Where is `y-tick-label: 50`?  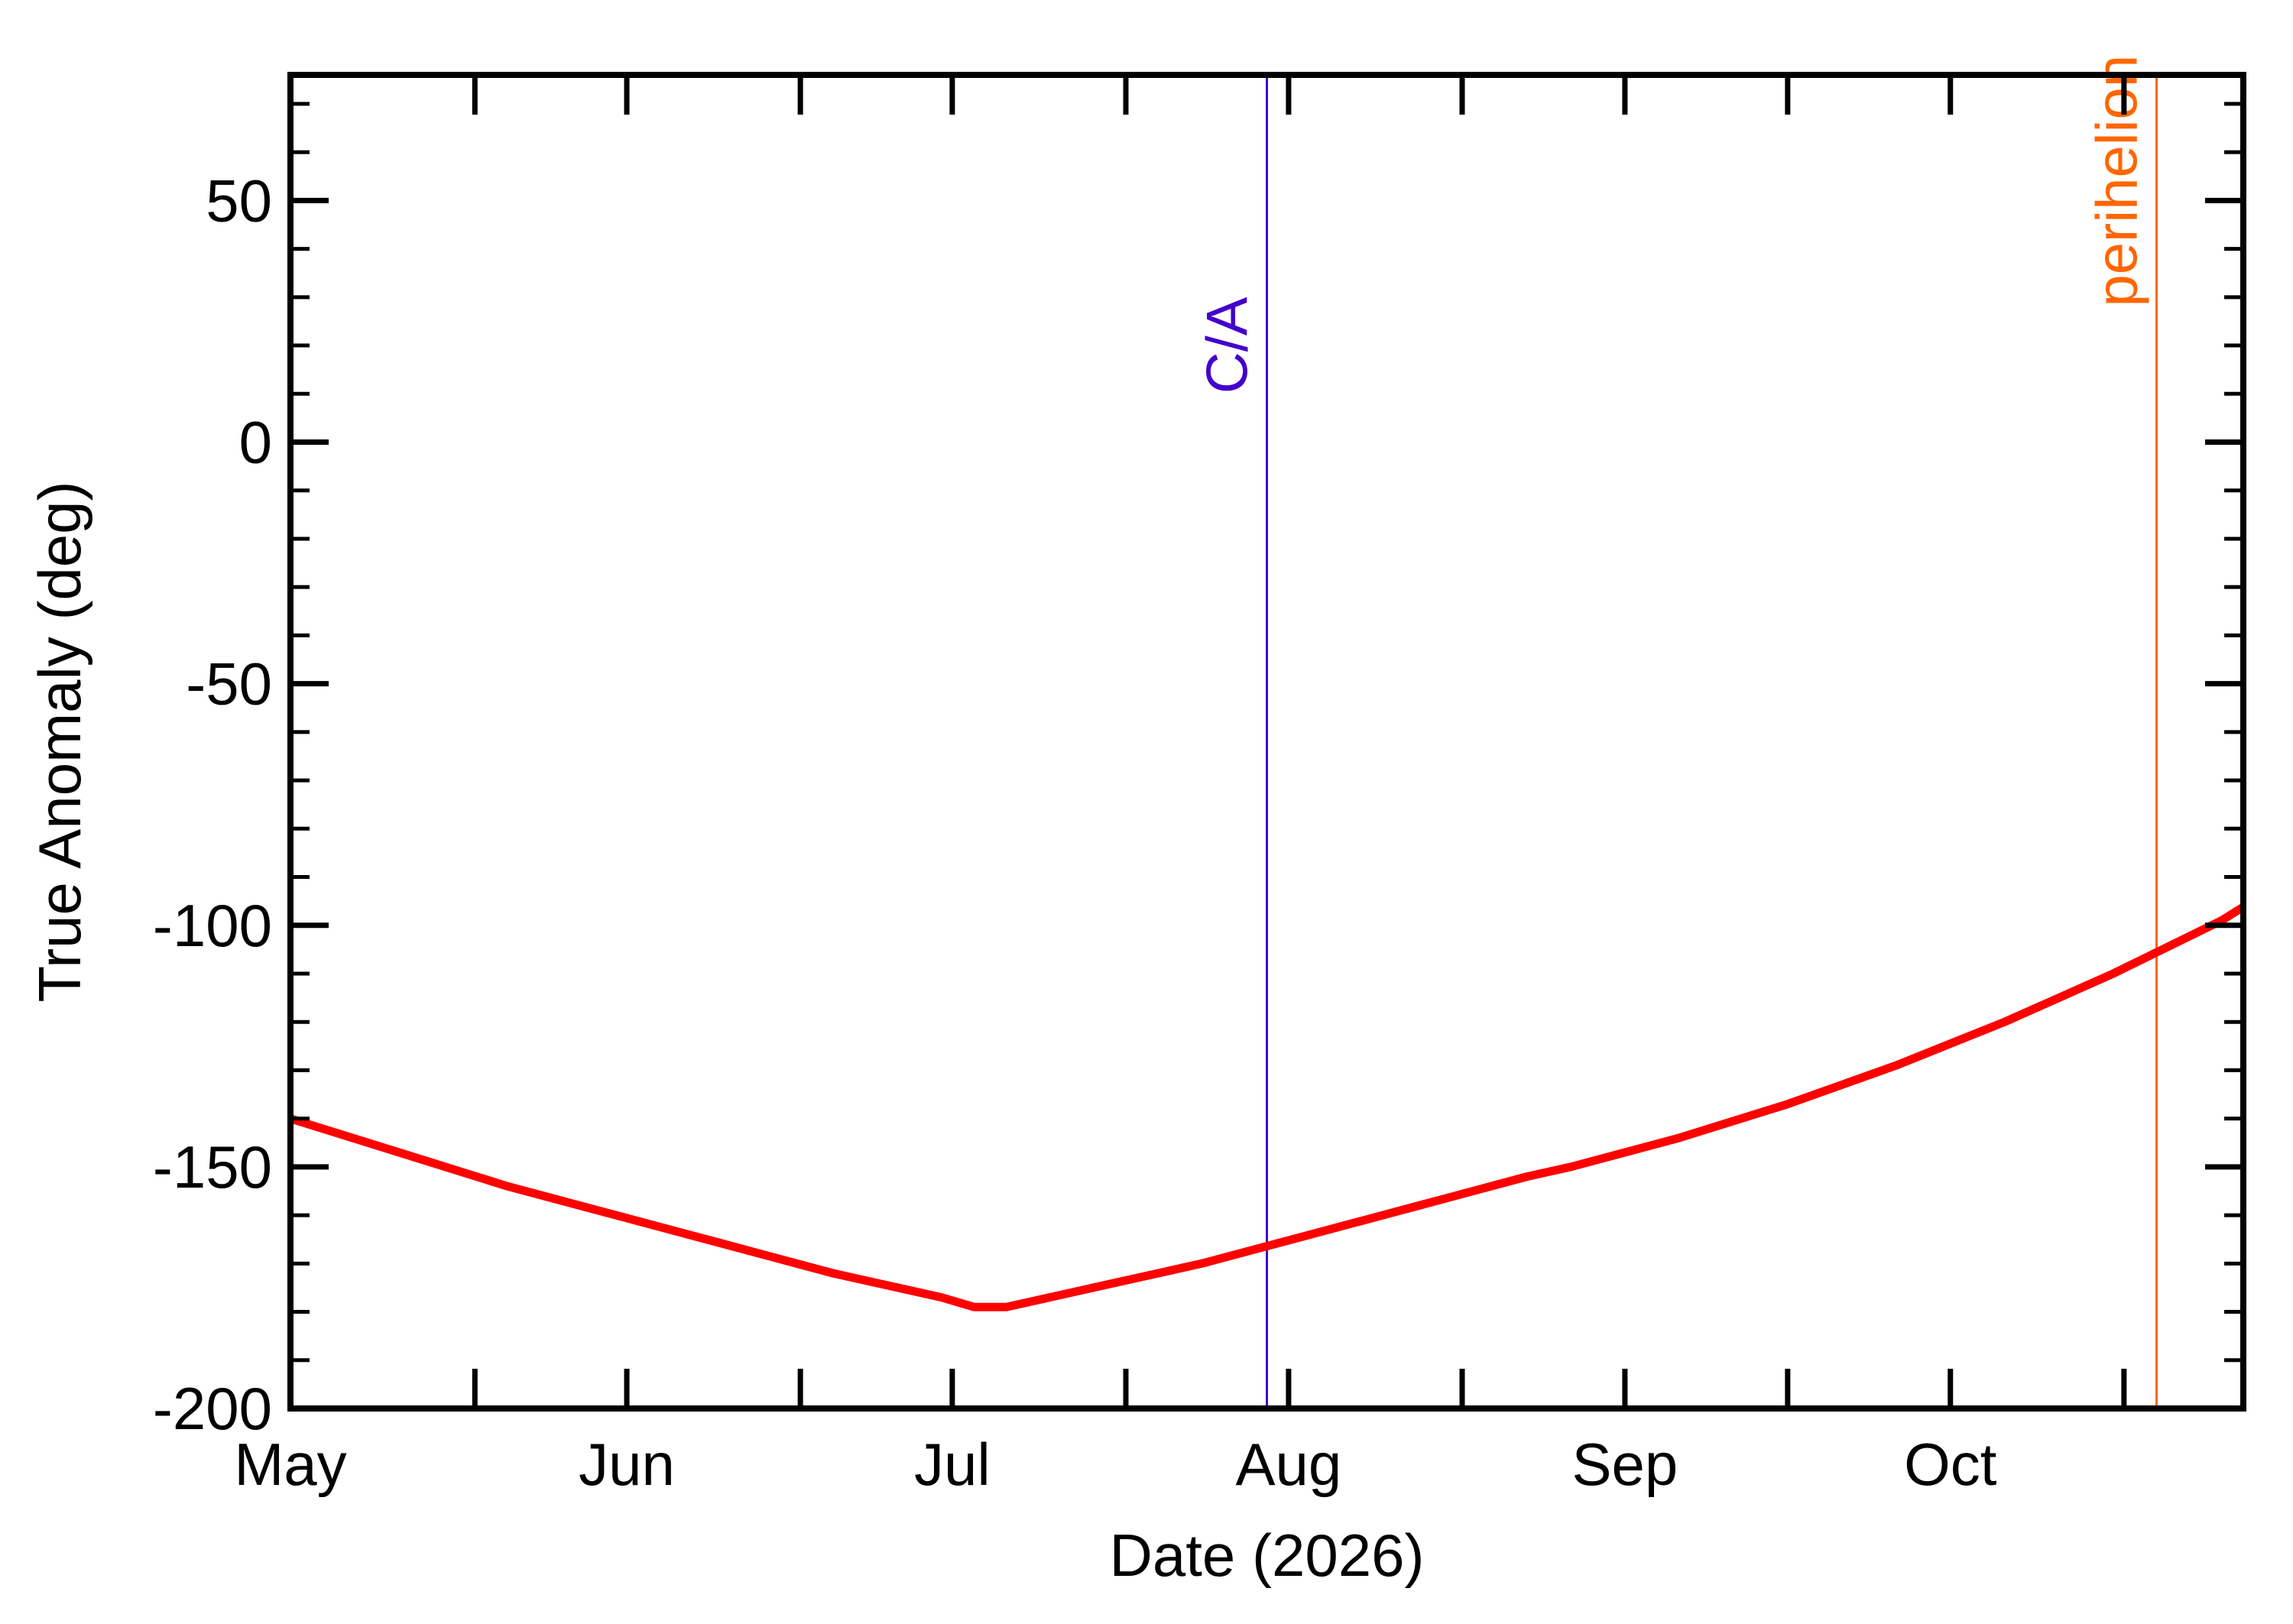 y-tick-label: 50 is located at coordinates (239, 200).